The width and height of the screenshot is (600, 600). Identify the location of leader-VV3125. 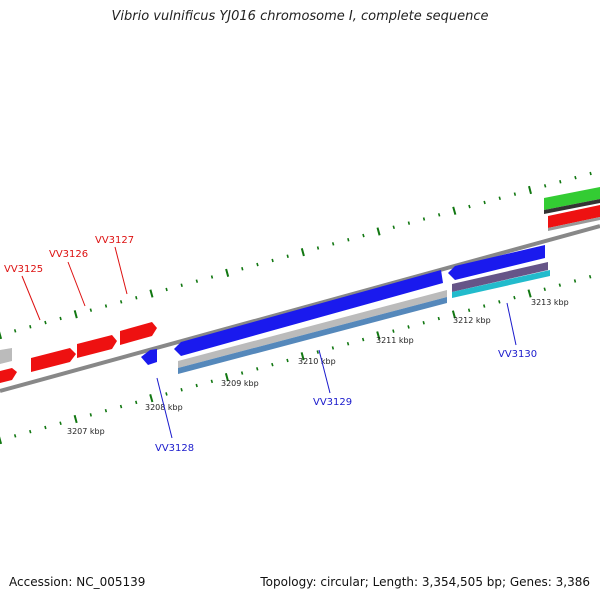
(31, 298).